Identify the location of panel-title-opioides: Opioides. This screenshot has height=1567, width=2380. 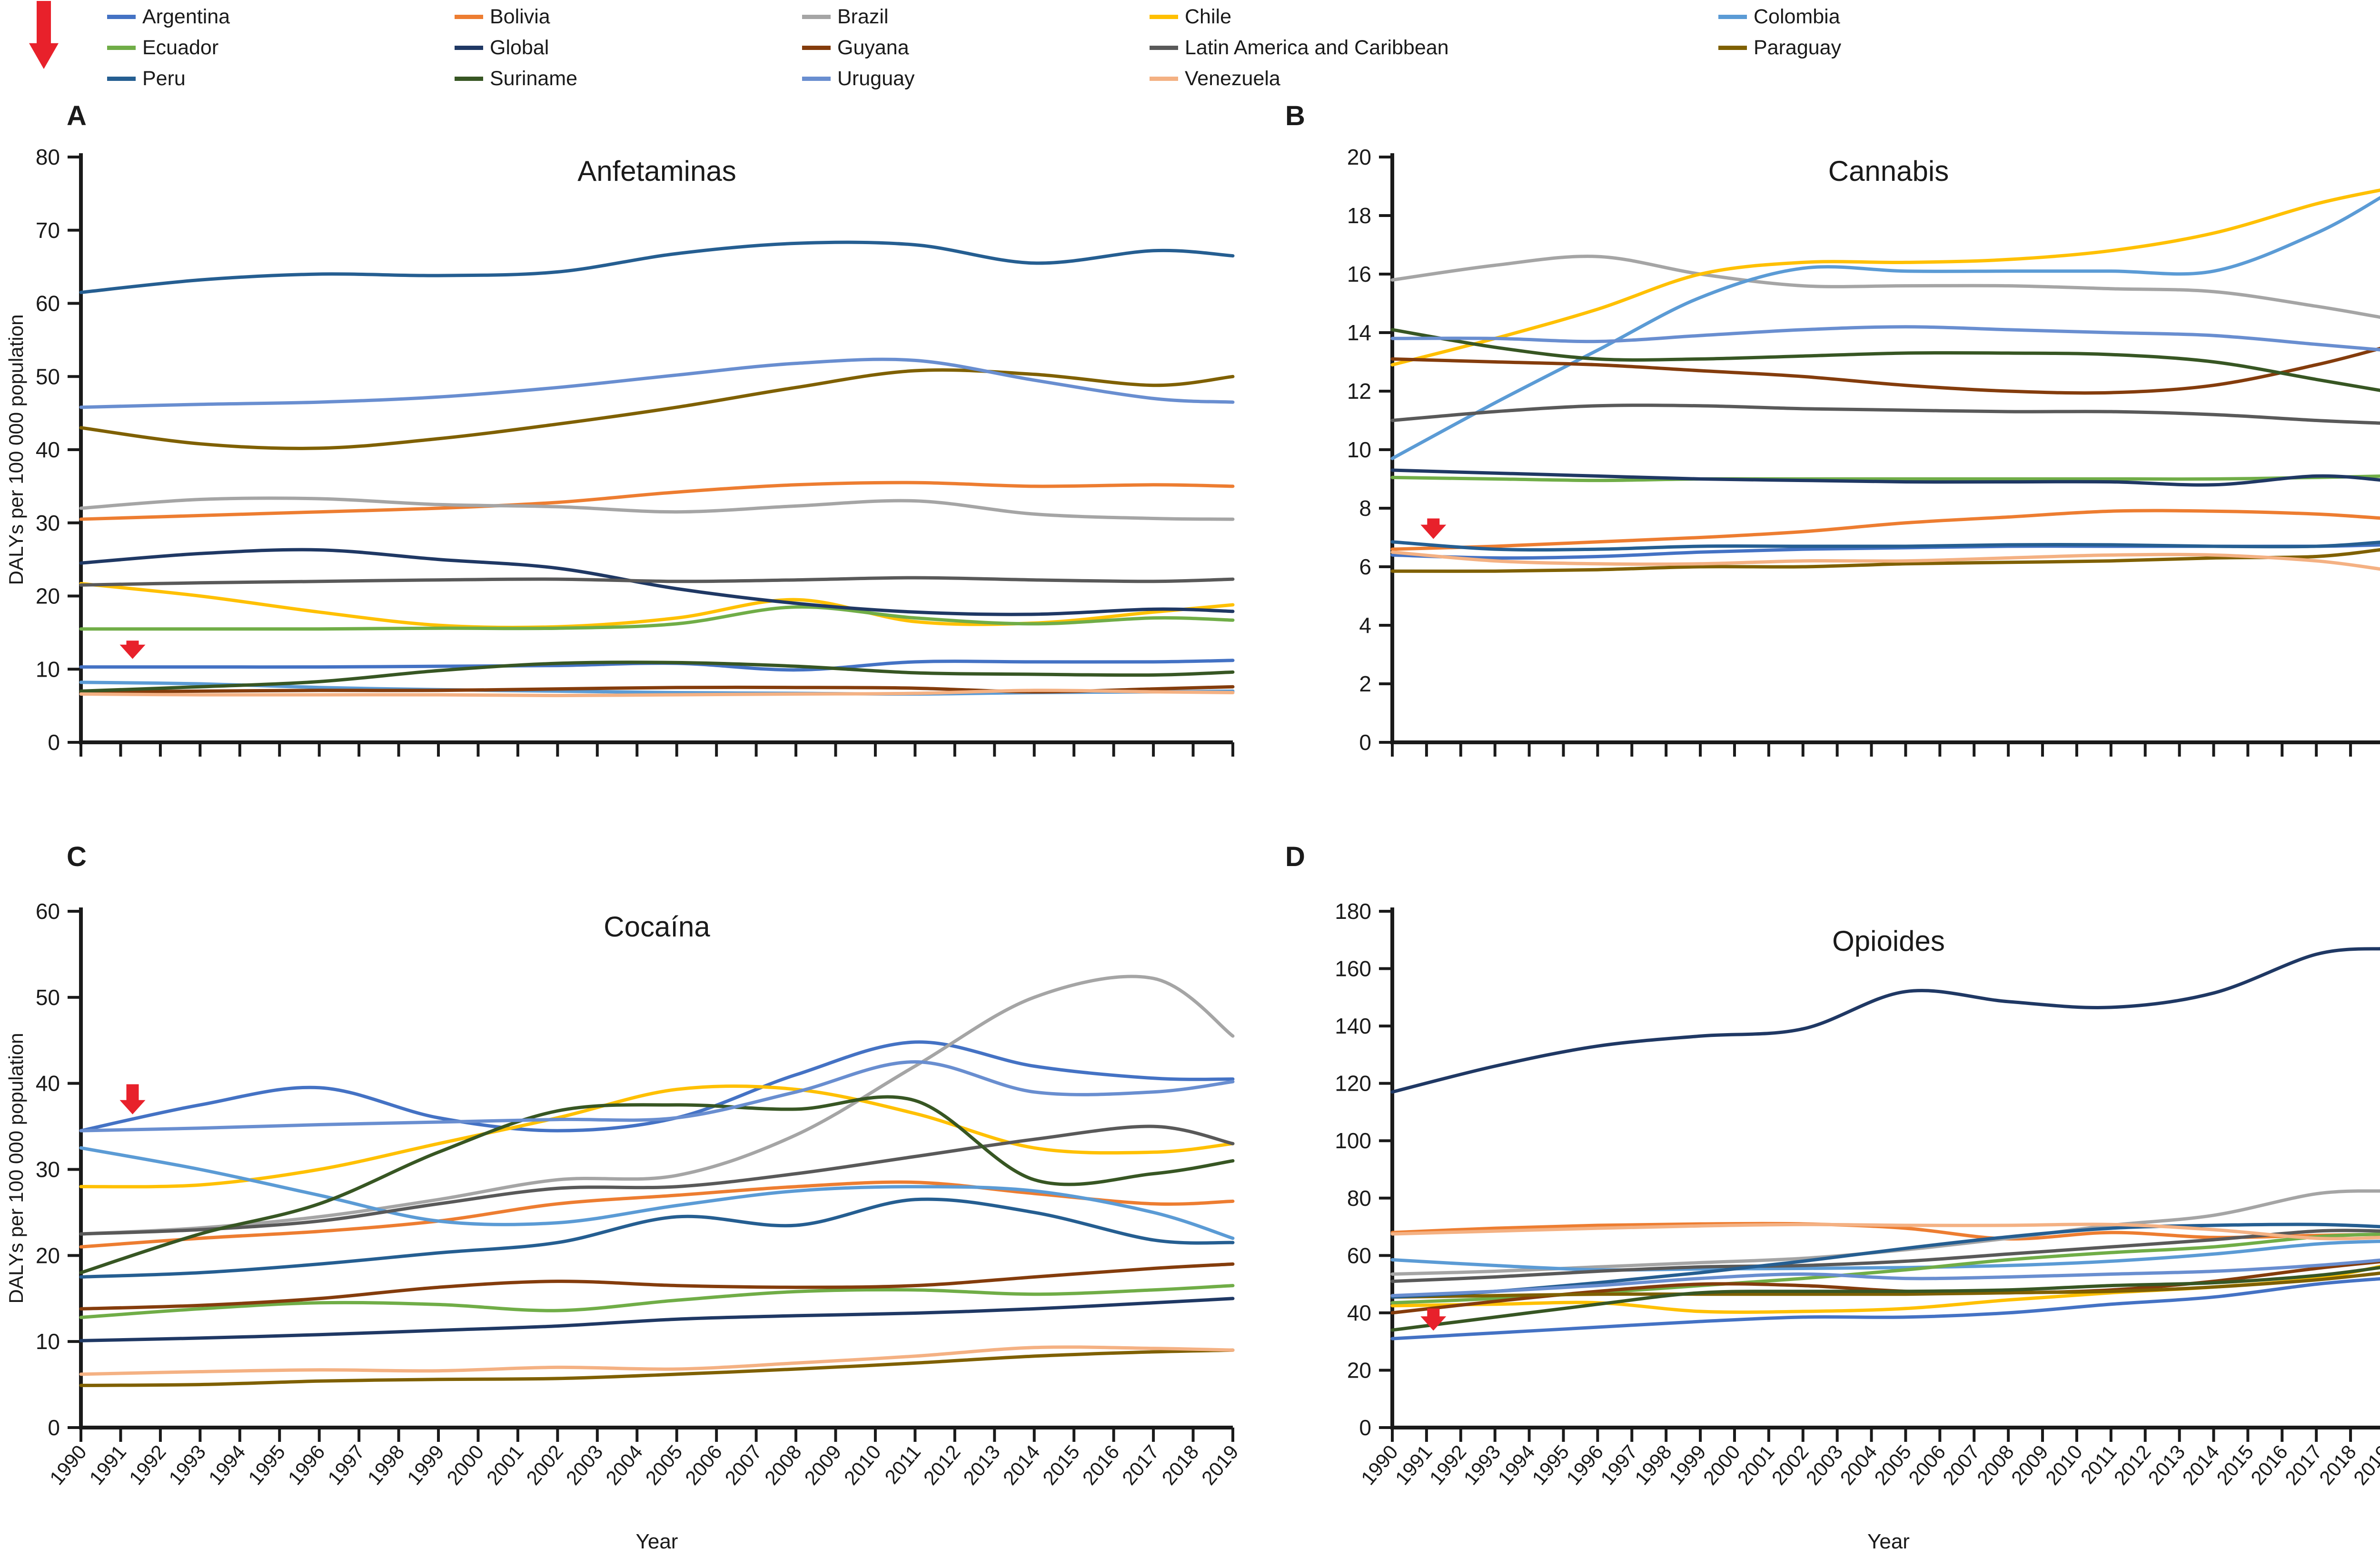
(1888, 941).